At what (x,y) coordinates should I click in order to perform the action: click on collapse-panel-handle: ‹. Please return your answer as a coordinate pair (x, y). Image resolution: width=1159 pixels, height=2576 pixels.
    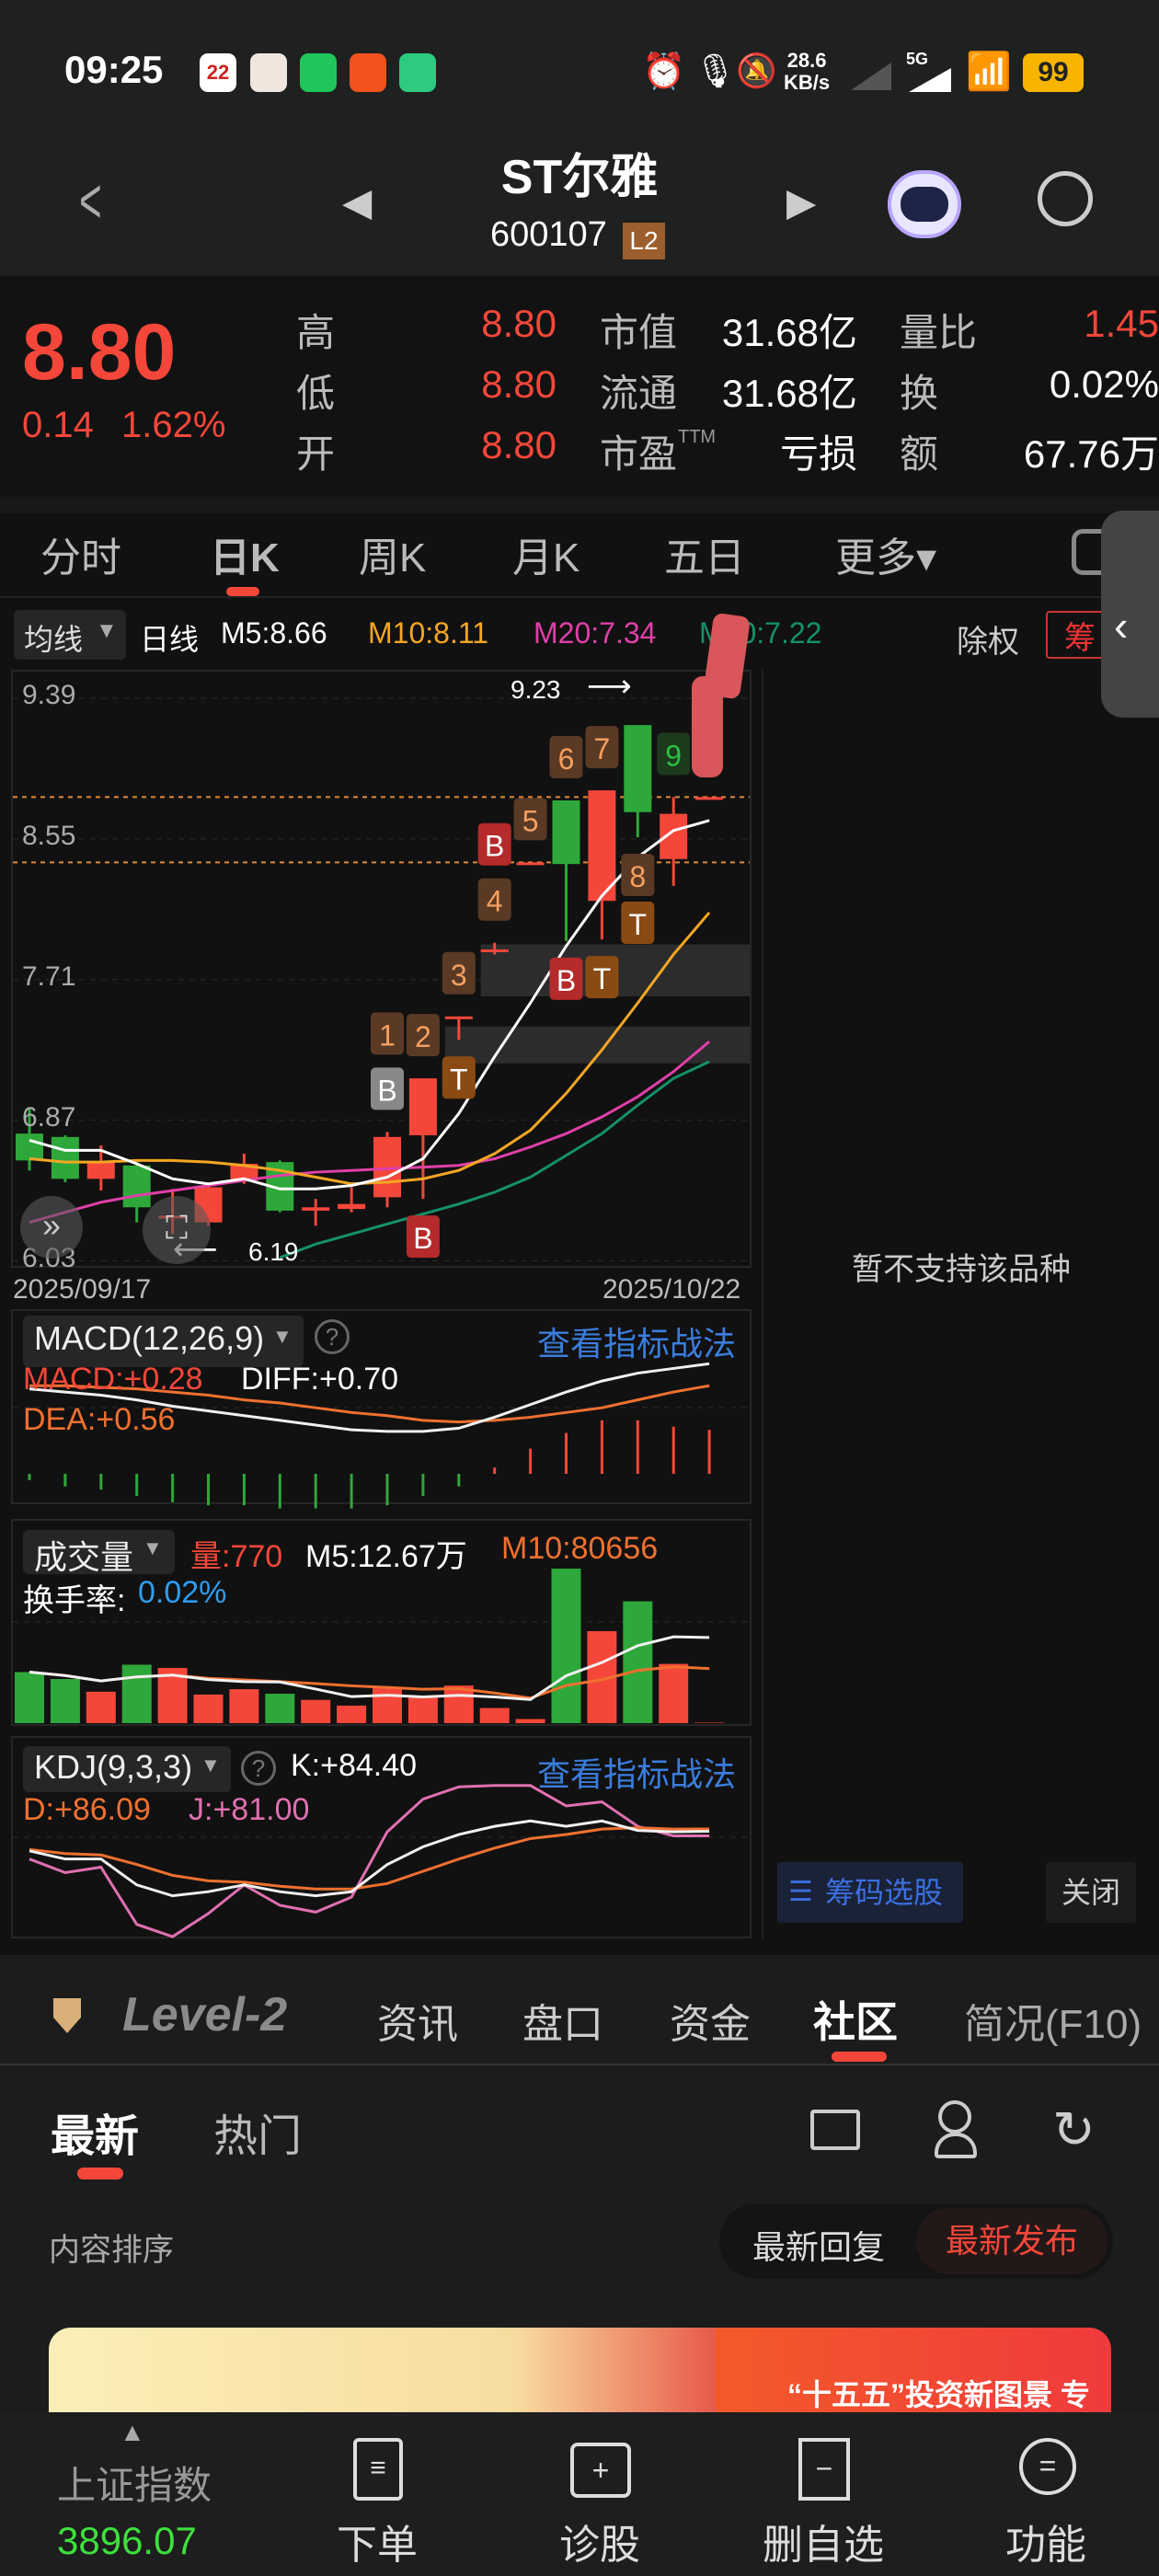
    Looking at the image, I should click on (1130, 614).